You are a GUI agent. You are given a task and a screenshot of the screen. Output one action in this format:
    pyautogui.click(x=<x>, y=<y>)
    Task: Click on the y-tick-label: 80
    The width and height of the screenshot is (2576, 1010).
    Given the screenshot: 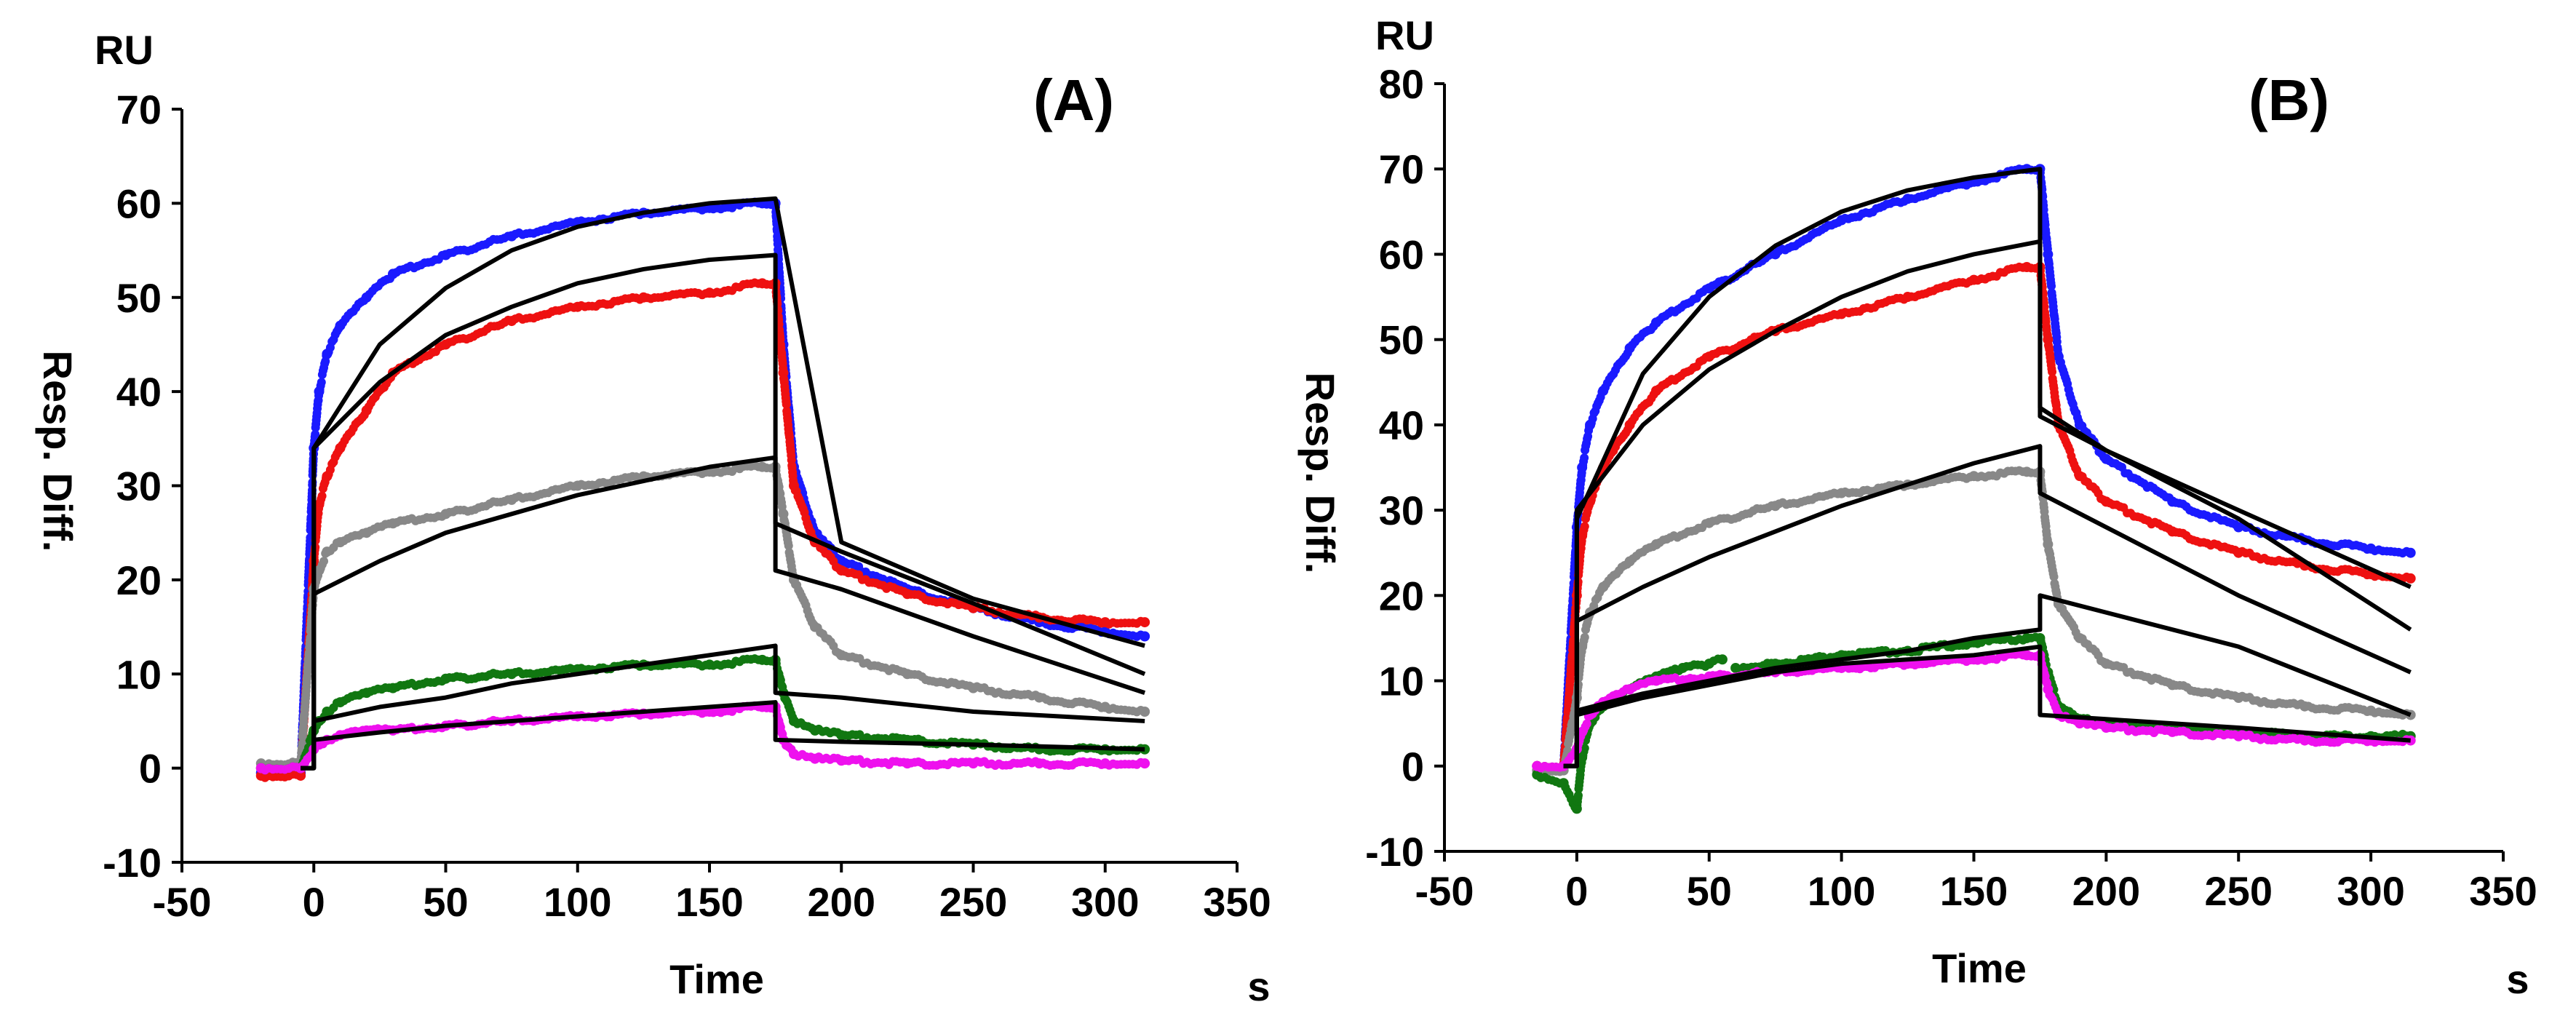 What is the action you would take?
    pyautogui.click(x=1401, y=84)
    